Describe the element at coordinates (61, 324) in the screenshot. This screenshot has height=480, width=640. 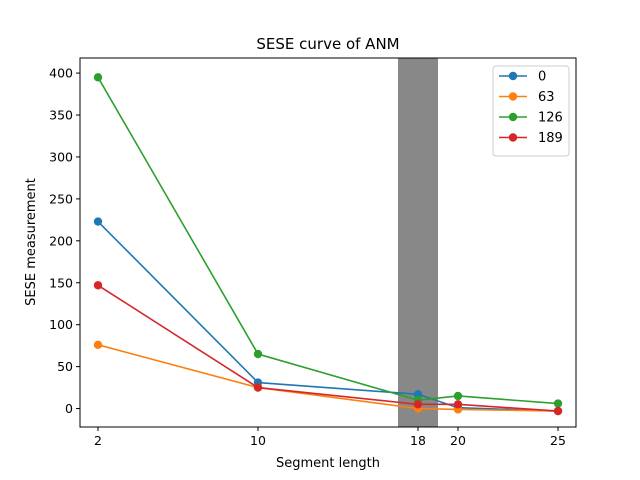
I see `y-tick-label-100: 100` at that location.